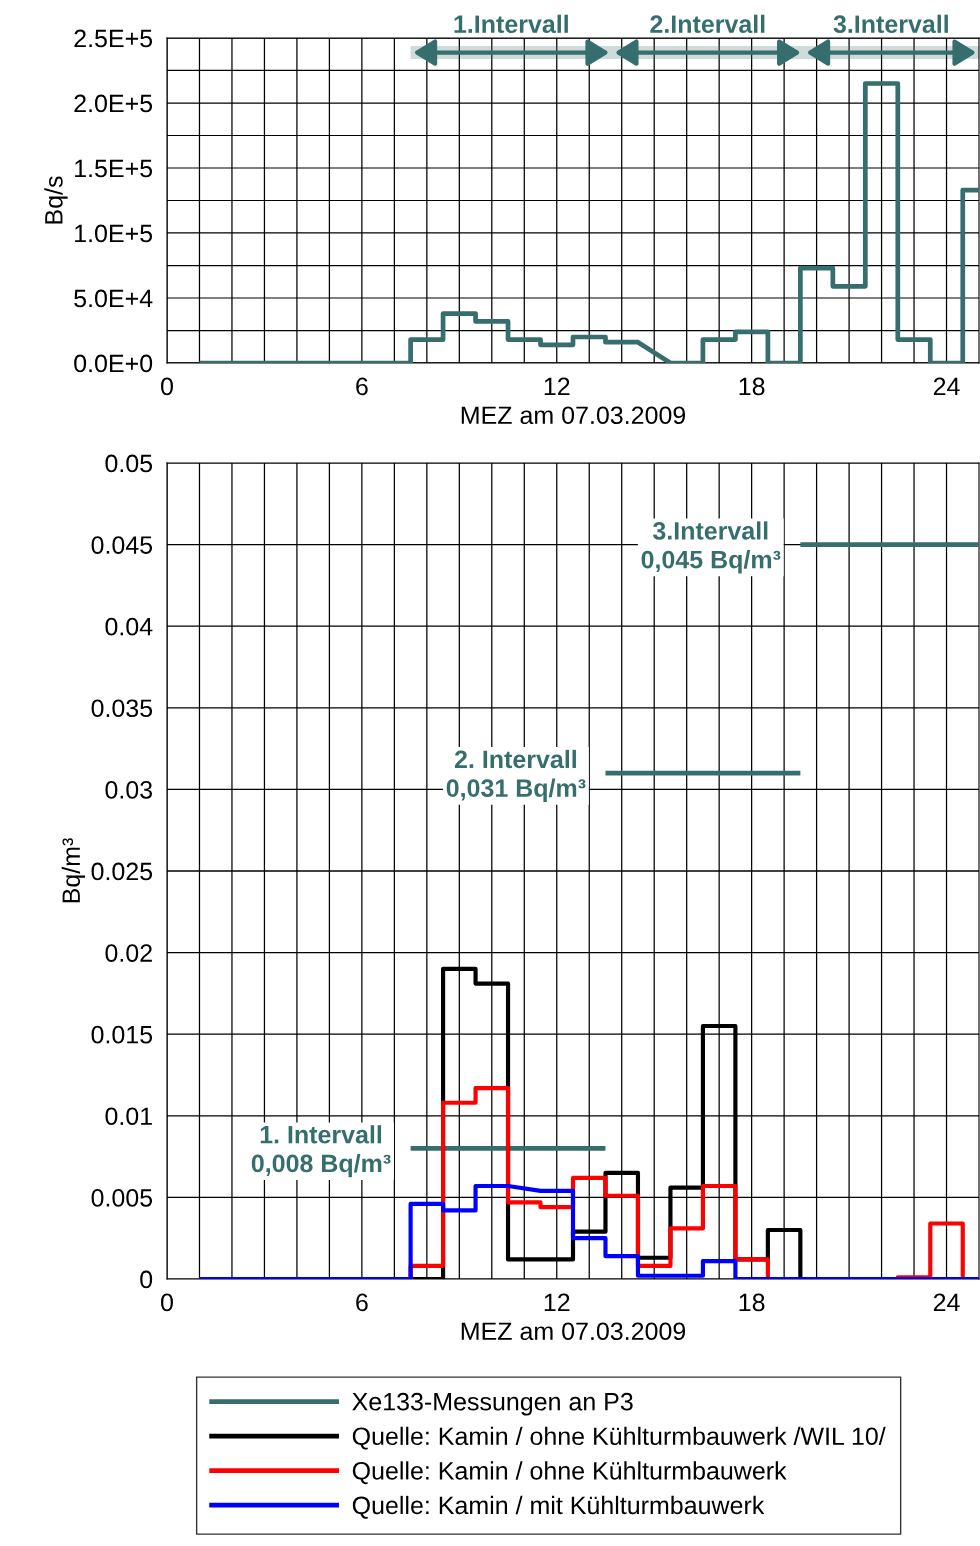  What do you see at coordinates (73, 870) in the screenshot?
I see `y-axis-title: Bq/m³` at bounding box center [73, 870].